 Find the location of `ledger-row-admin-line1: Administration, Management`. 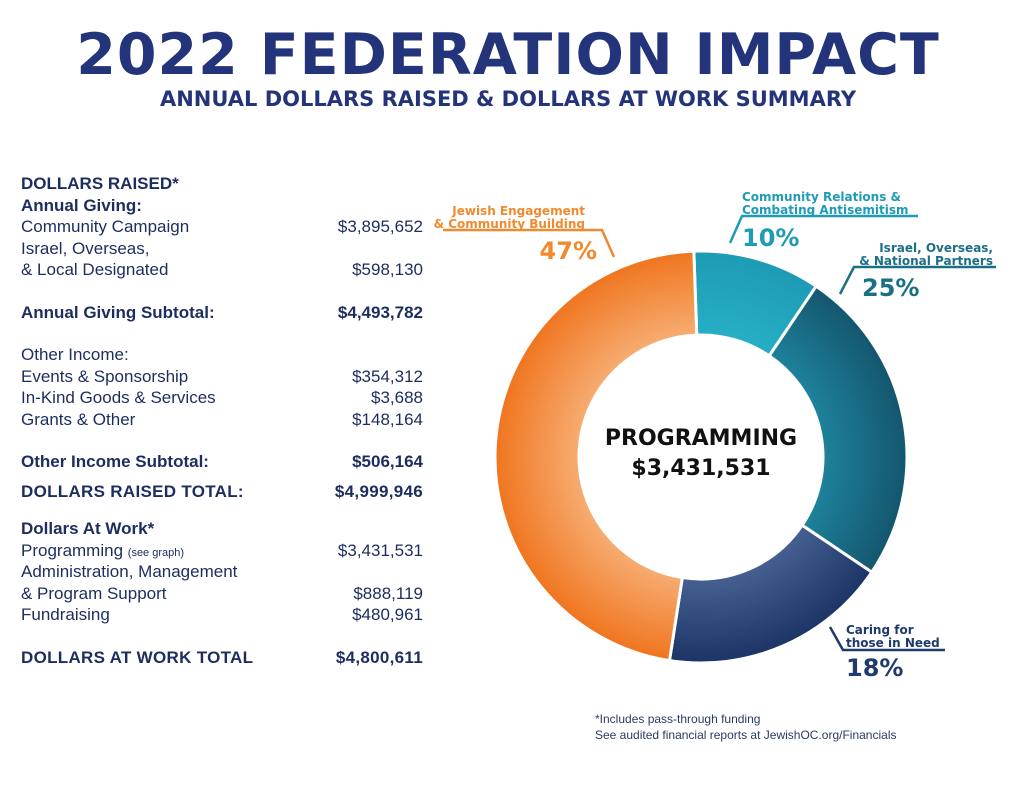

ledger-row-admin-line1: Administration, Management is located at coordinates (222, 572).